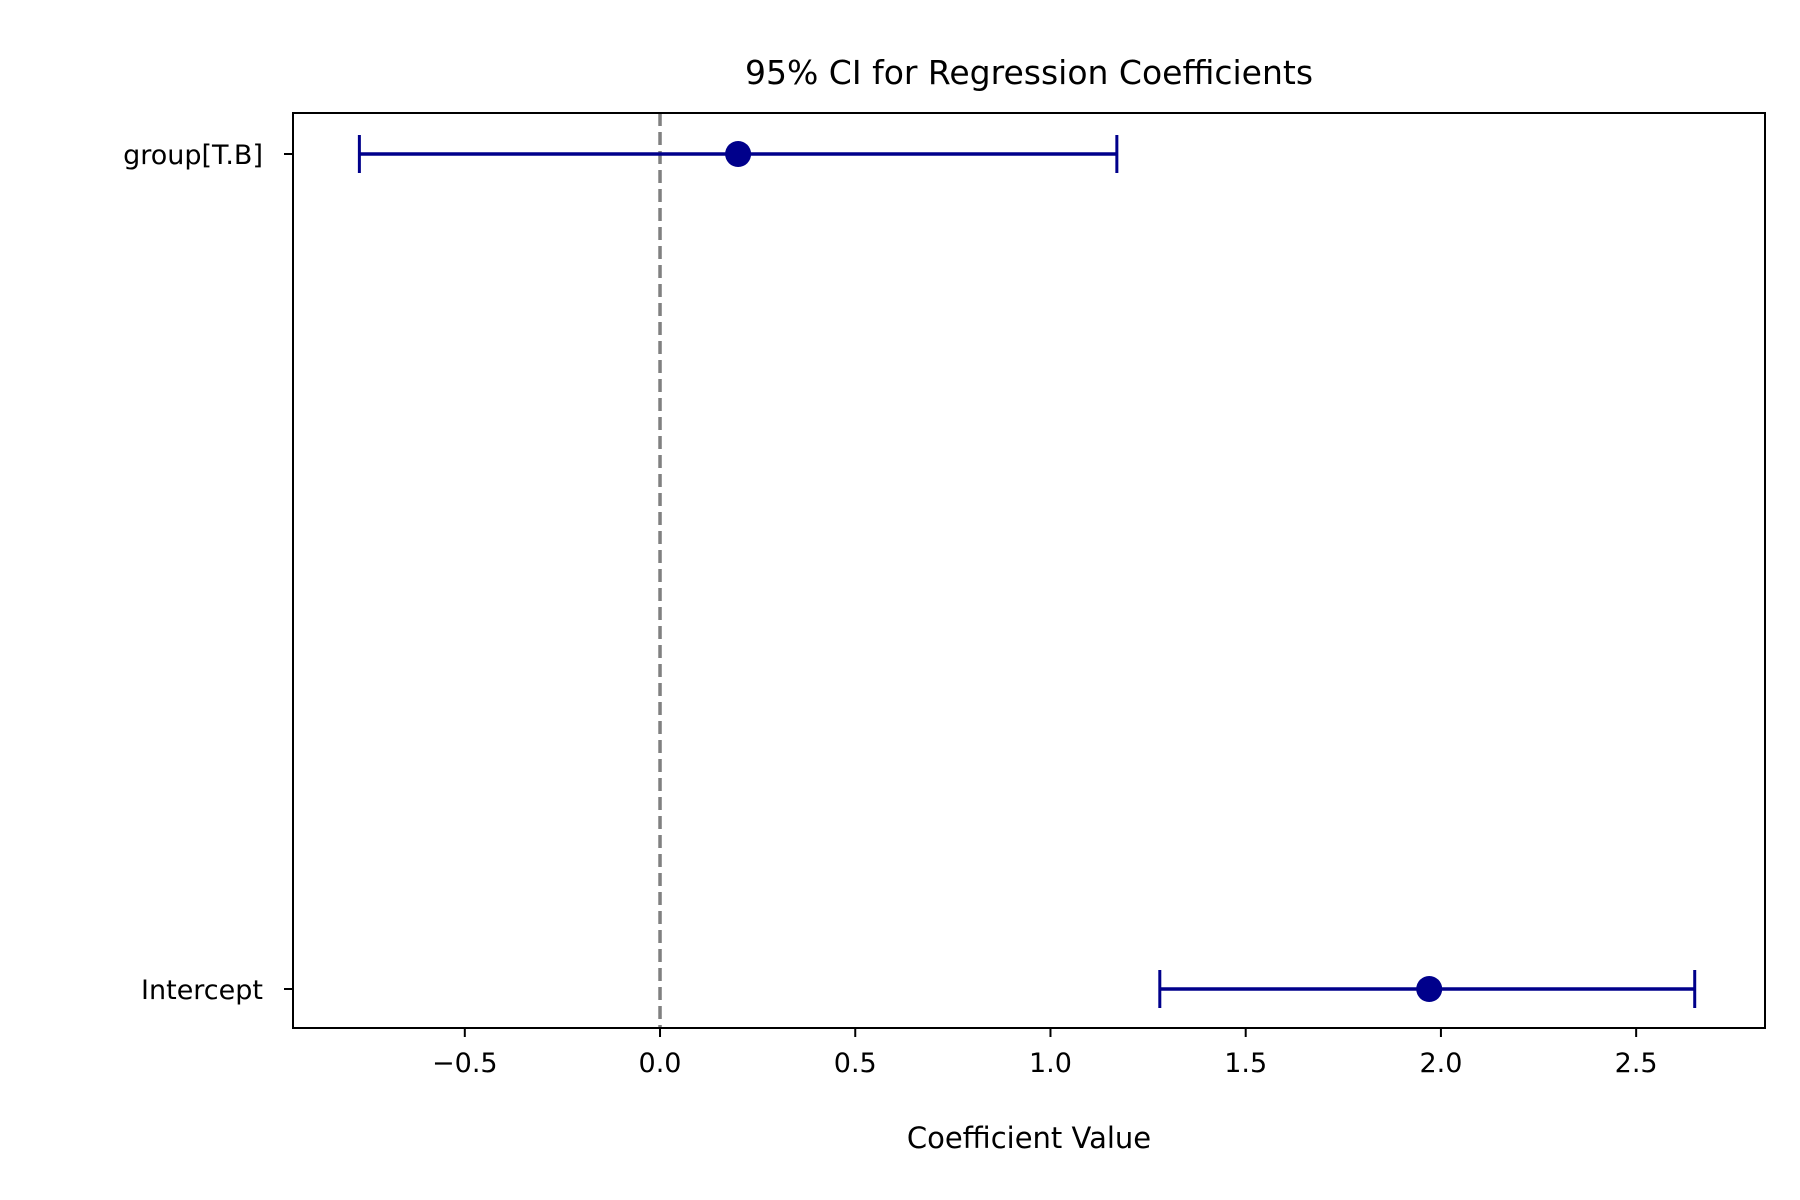  I want to click on estimate-point-intercept, so click(1429, 989).